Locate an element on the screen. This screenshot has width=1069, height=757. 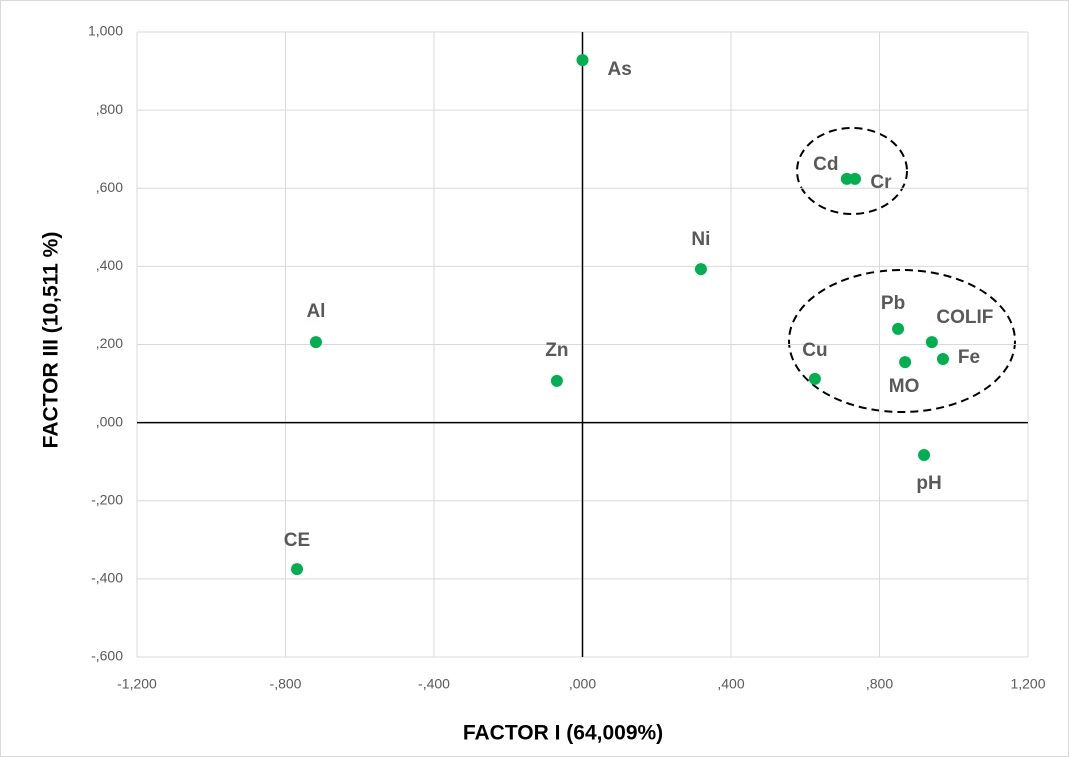
x-tick-label: -,800 is located at coordinates (286, 684).